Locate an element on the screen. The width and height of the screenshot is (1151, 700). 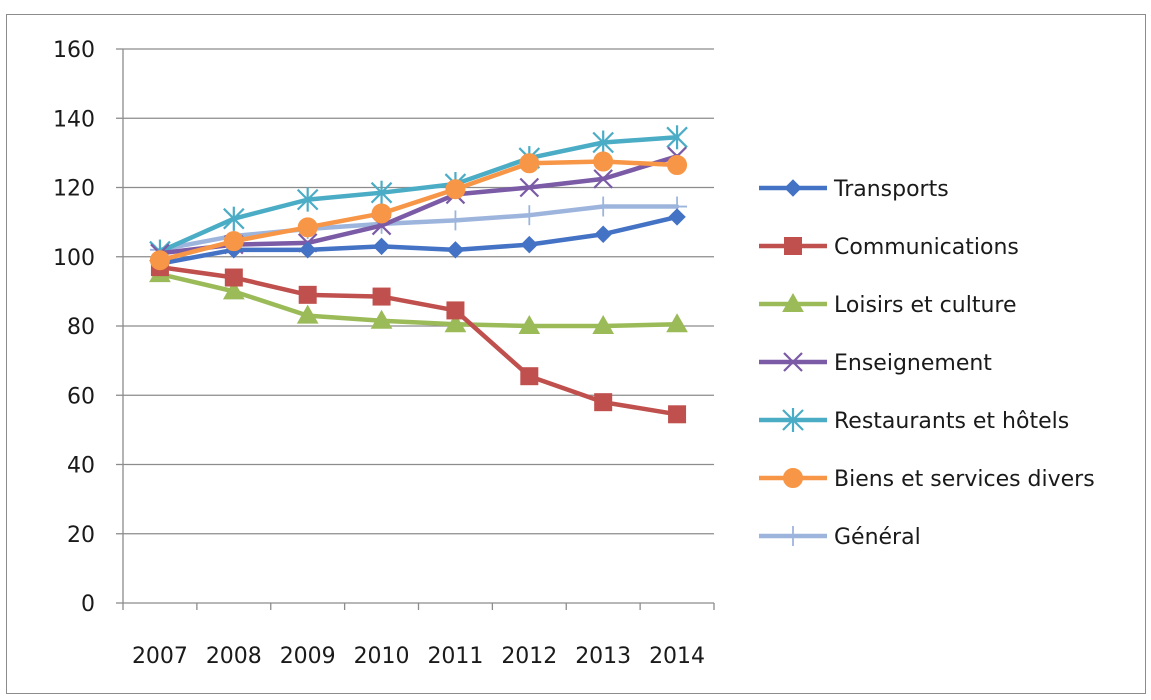
series-communications is located at coordinates (418, 341).